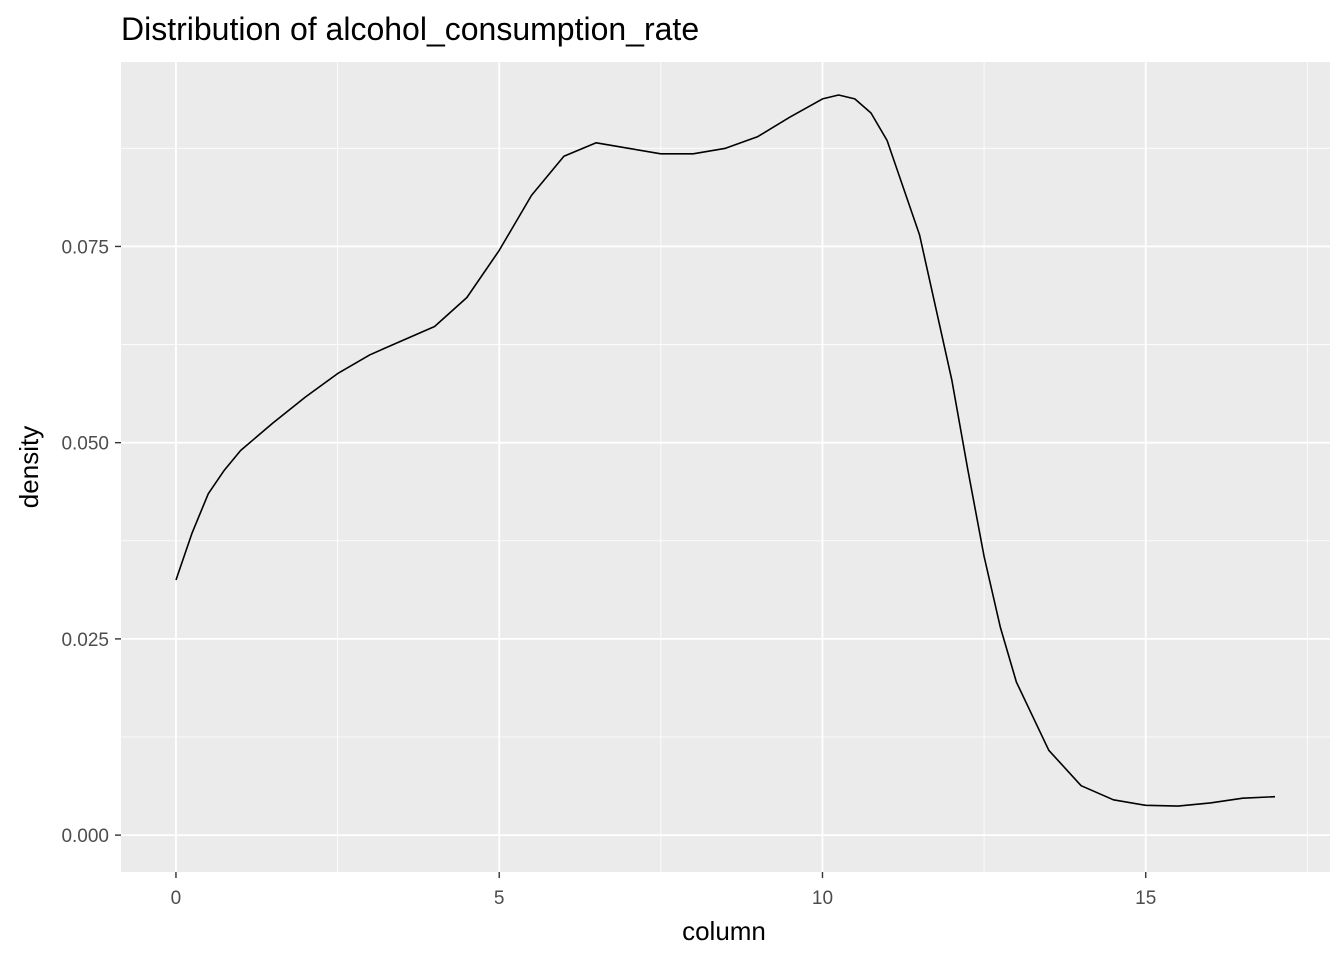 This screenshot has width=1344, height=960. Describe the element at coordinates (176, 898) in the screenshot. I see `x-tick-label: 0` at that location.